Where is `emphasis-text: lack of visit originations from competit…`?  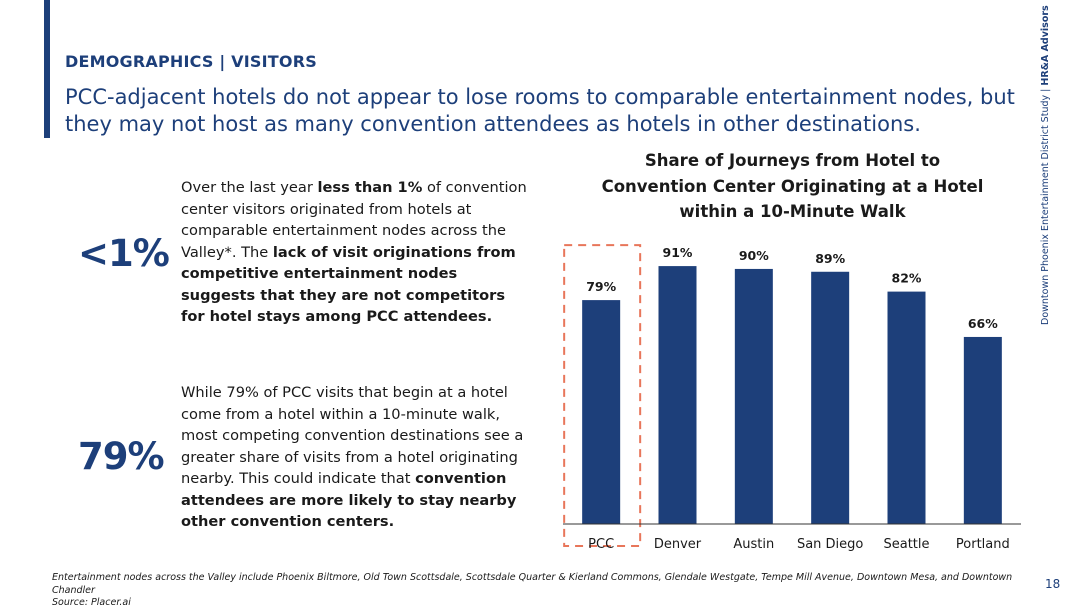
emphasis-text: lack of visit originations from competit… is located at coordinates (348, 284).